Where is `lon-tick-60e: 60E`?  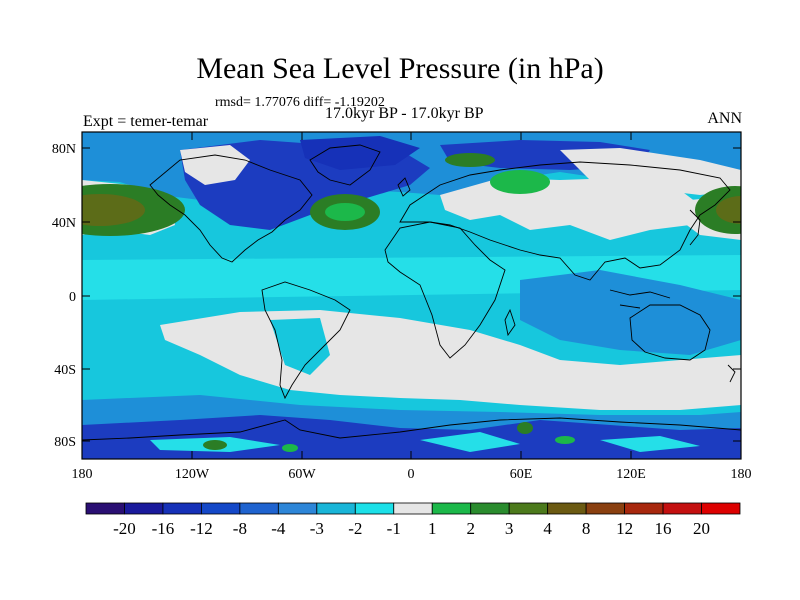
lon-tick-60e: 60E is located at coordinates (521, 474).